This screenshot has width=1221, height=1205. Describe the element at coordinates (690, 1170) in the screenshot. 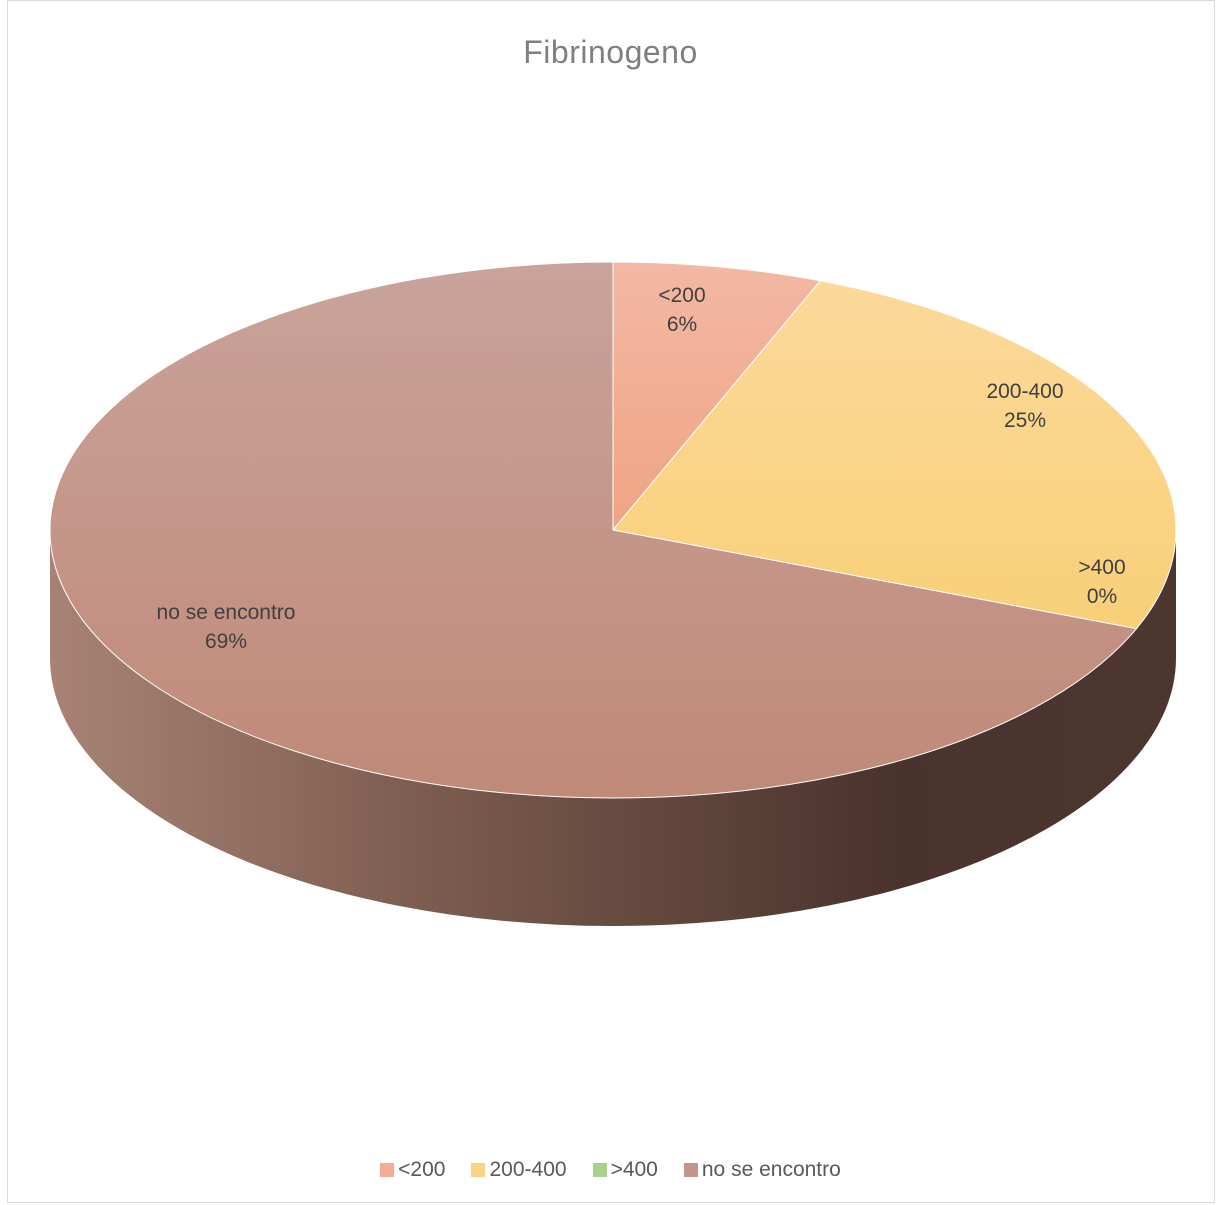

I see `legend-swatch-no-se-encontro` at that location.